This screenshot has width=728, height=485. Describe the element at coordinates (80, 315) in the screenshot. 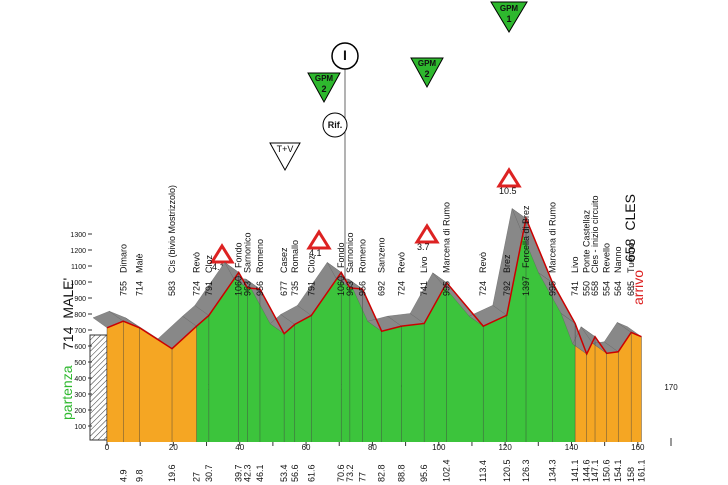

I see `y-tick-label: 800` at that location.